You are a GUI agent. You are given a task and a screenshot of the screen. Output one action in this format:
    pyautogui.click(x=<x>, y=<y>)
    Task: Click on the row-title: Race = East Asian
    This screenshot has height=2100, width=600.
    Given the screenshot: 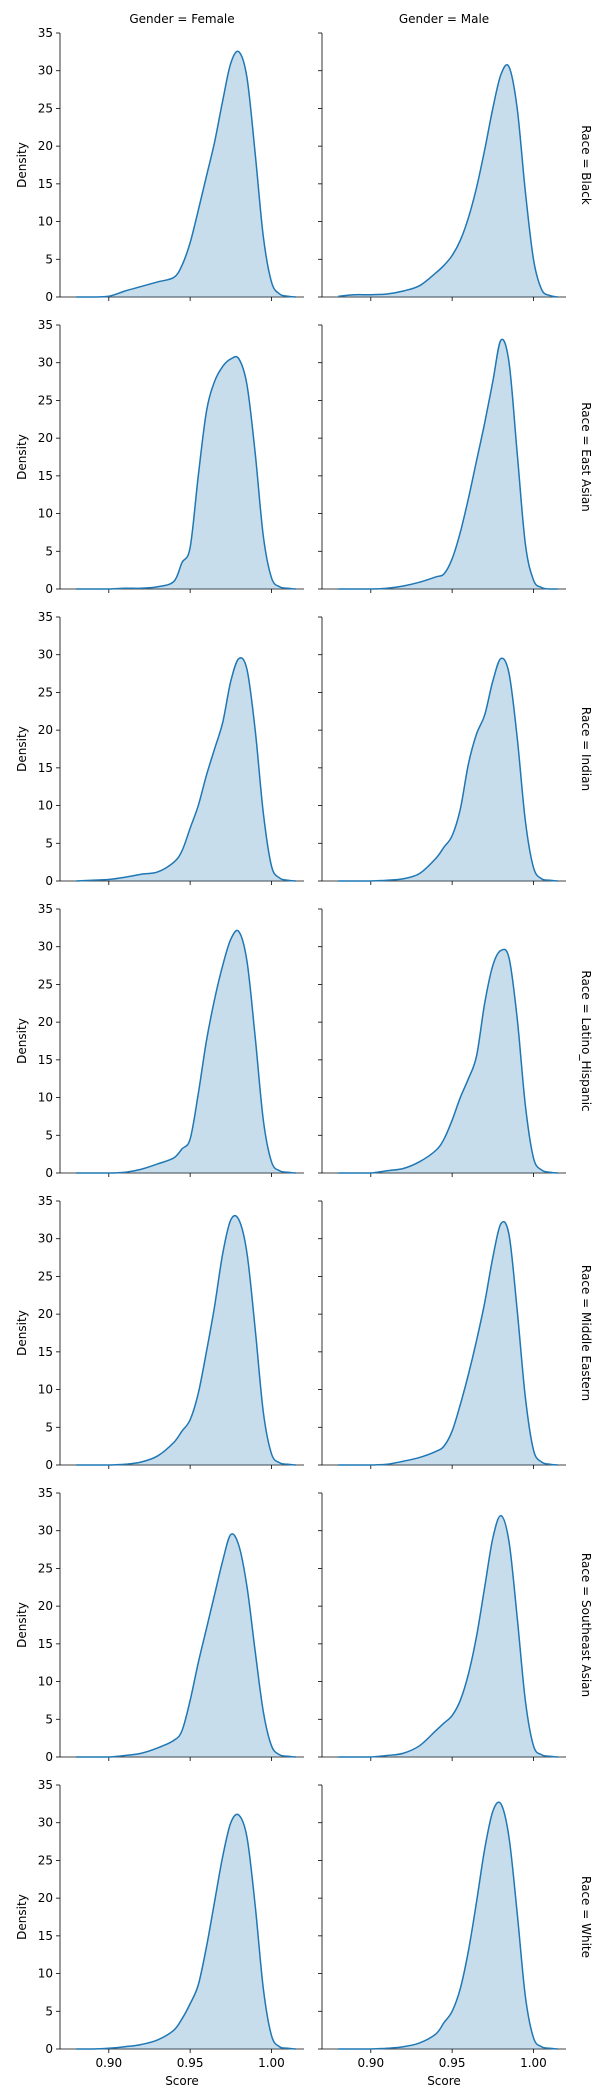 What is the action you would take?
    pyautogui.click(x=586, y=457)
    